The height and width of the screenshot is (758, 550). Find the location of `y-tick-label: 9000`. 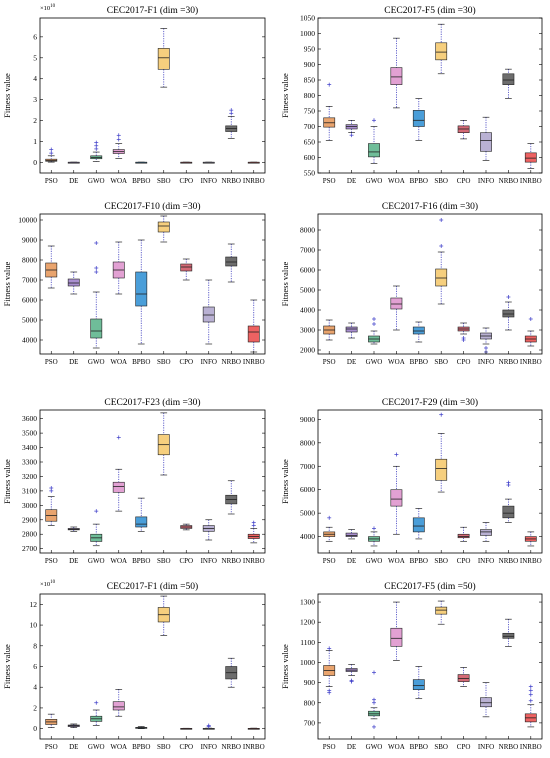

y-tick-label: 9000 is located at coordinates (307, 419).